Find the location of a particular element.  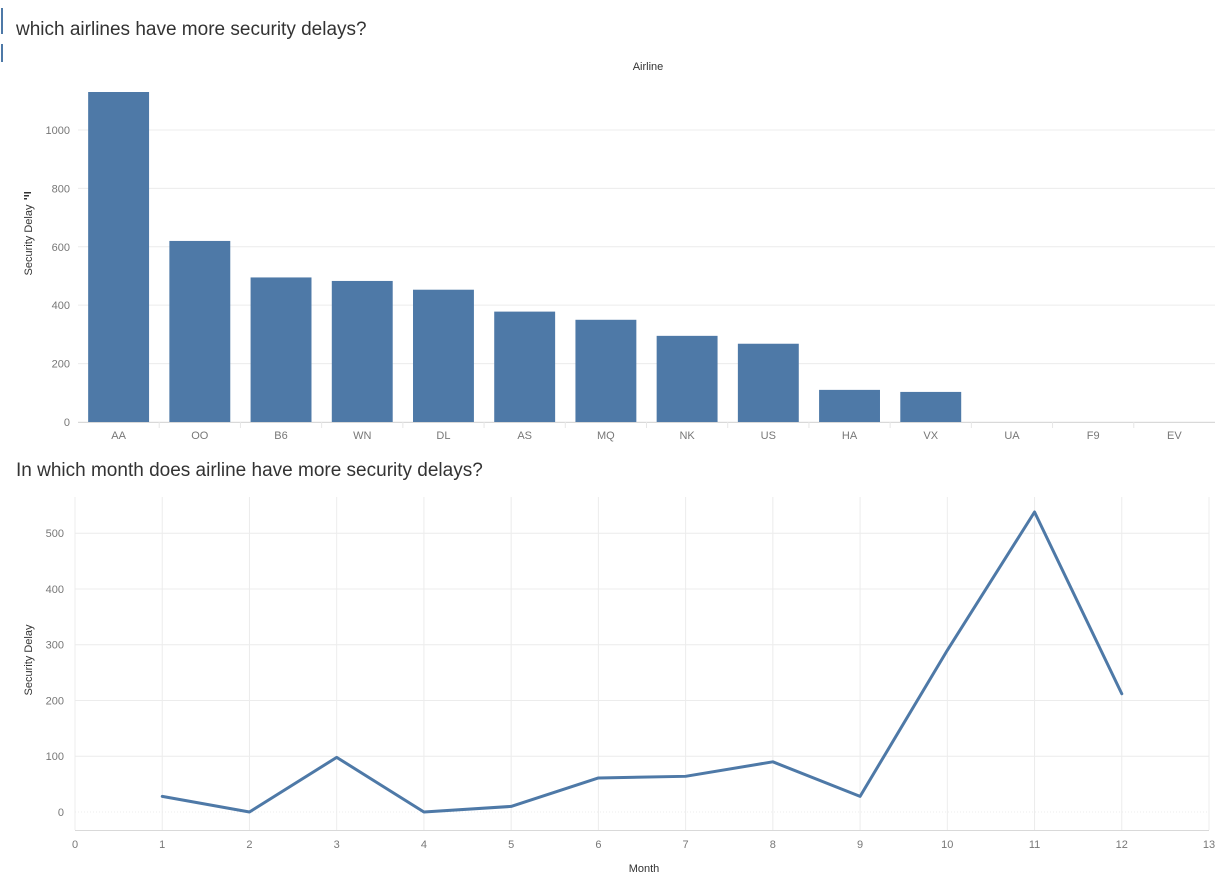

bar-as is located at coordinates (525, 366).